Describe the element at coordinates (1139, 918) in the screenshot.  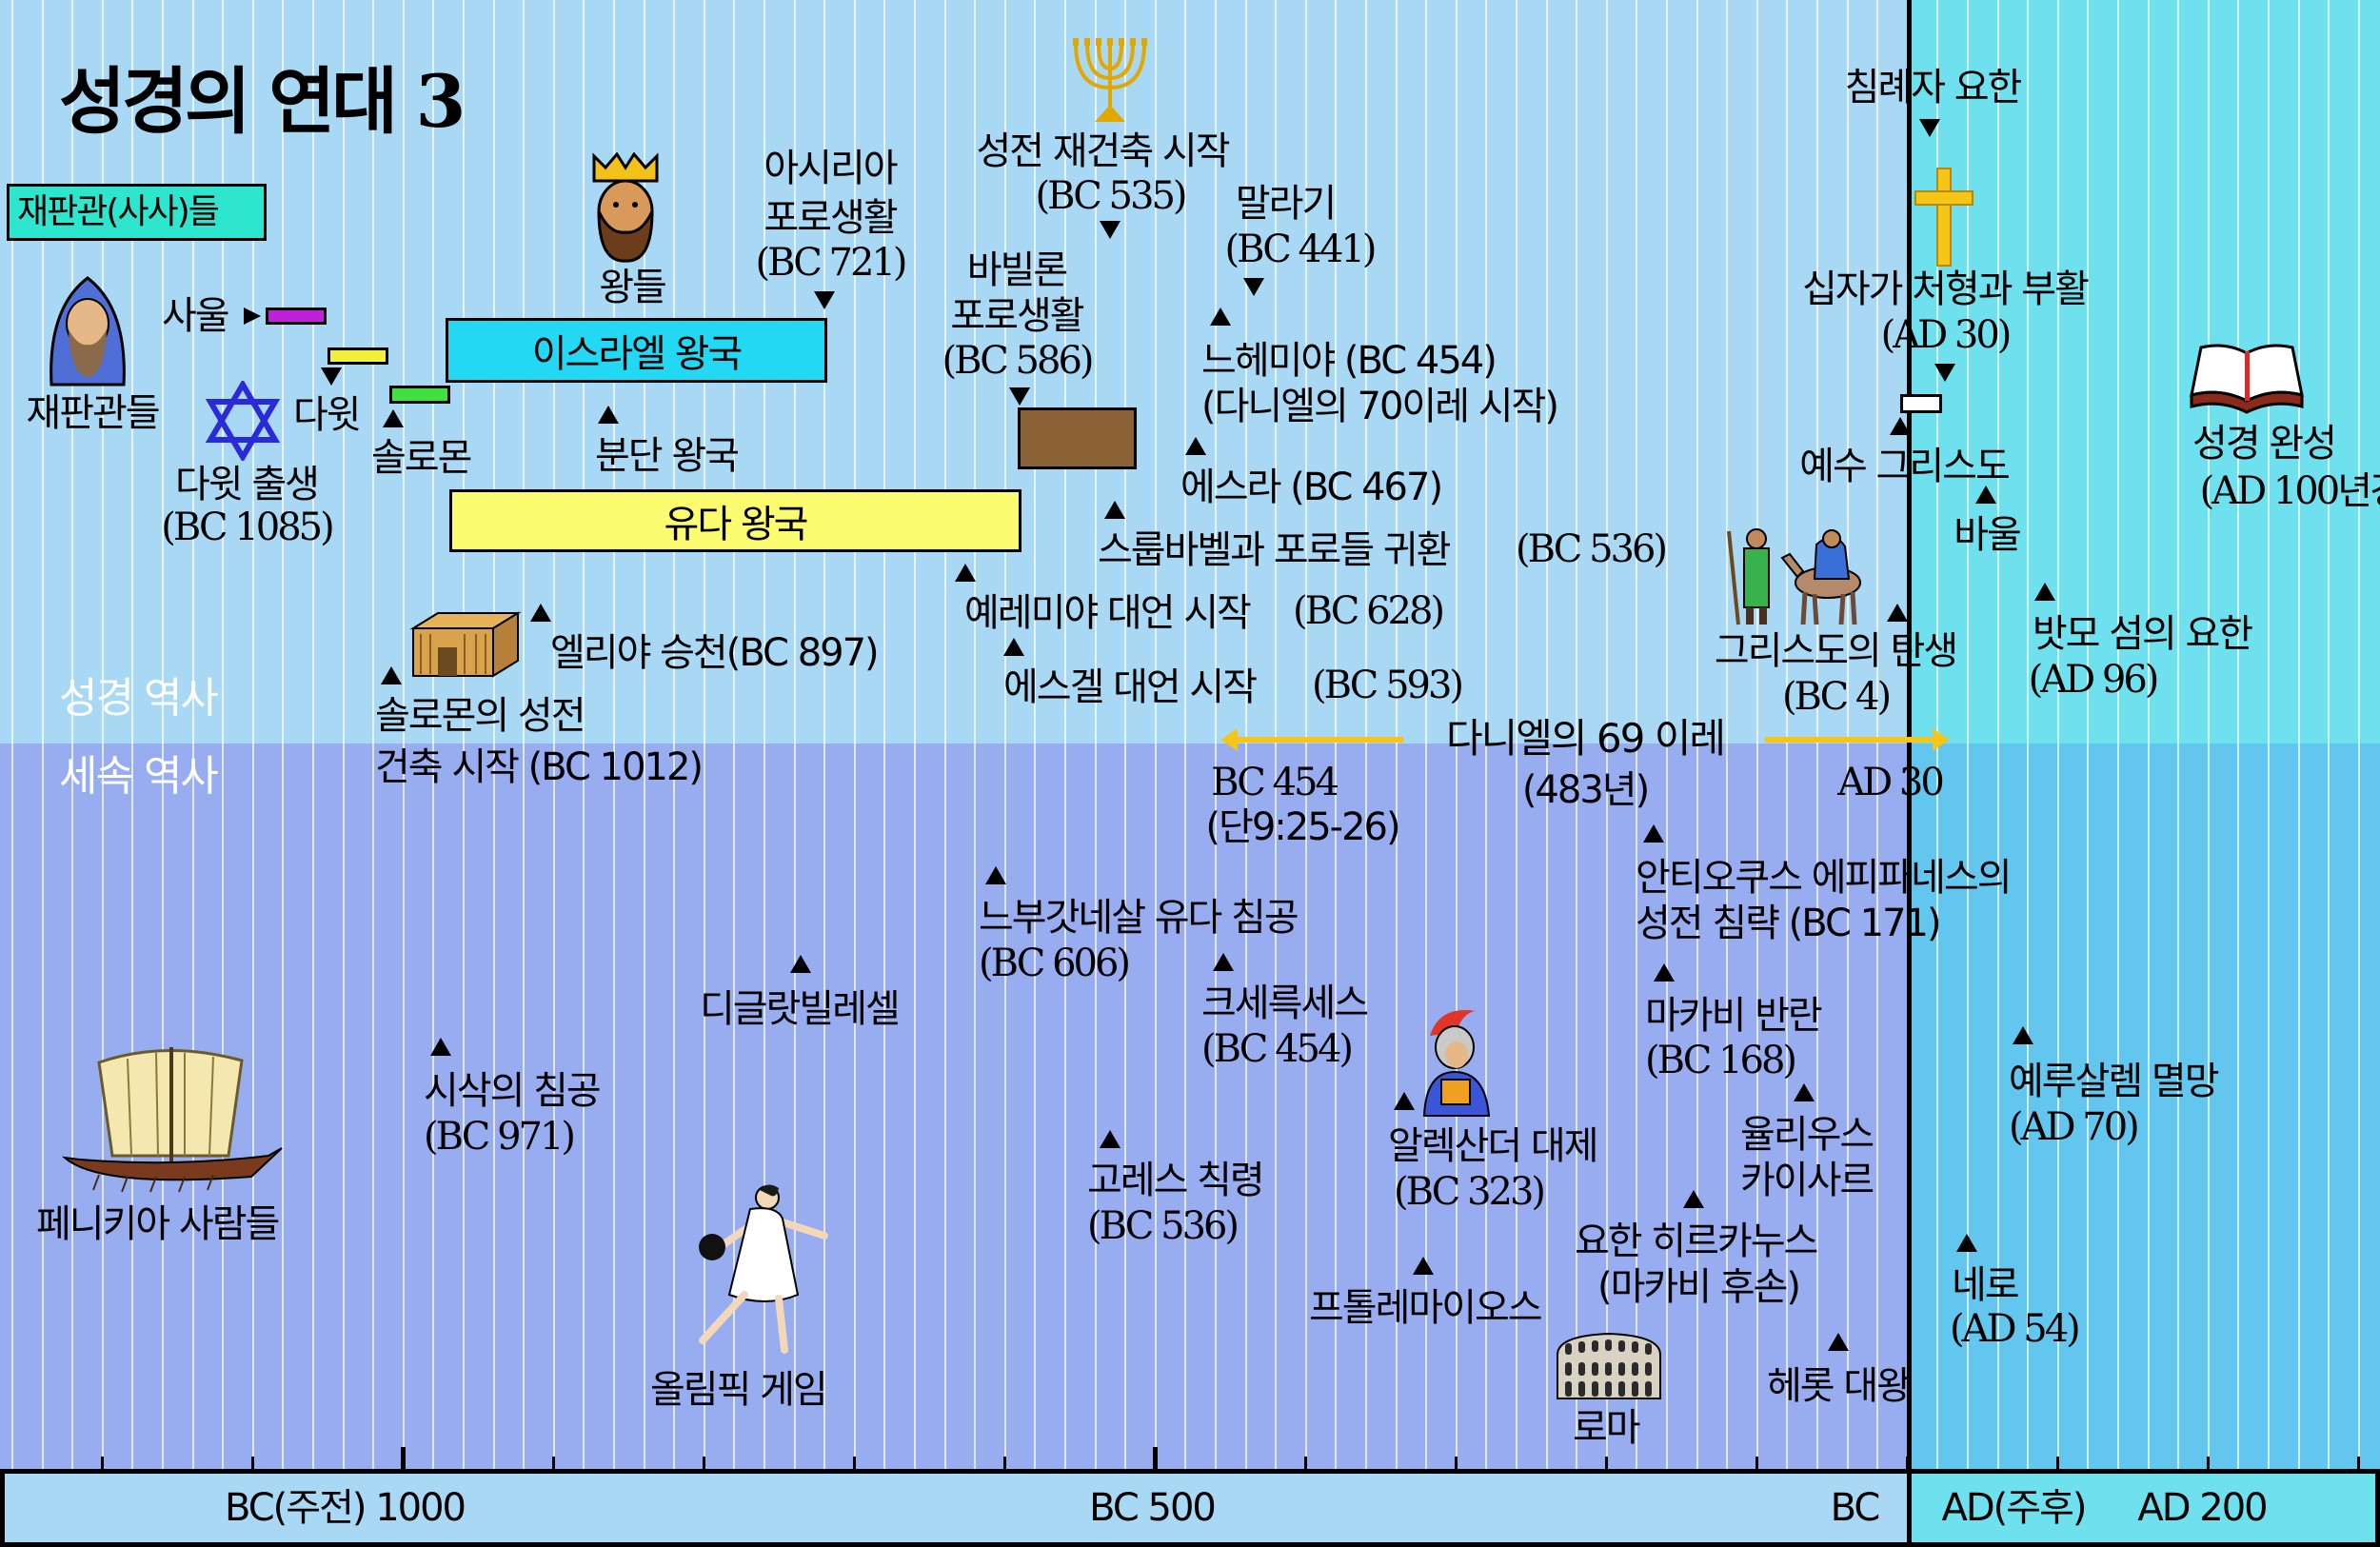
I see `nebuchadnezzar-label: 느부갓네살 유다 침공` at that location.